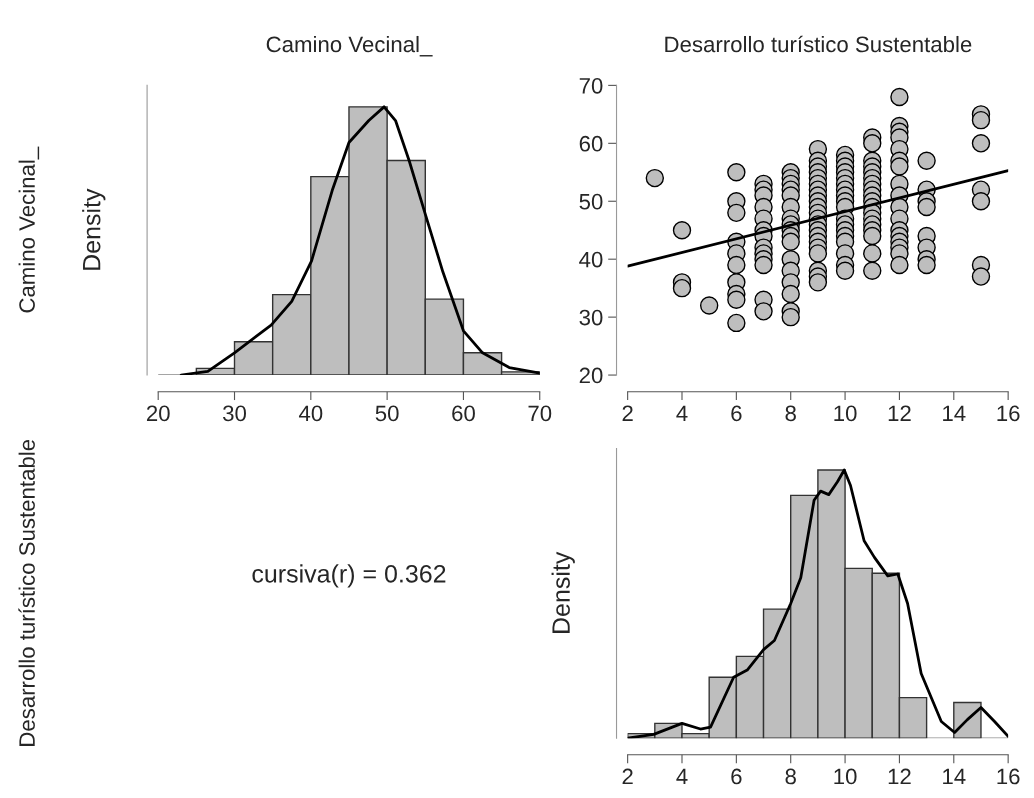 The height and width of the screenshot is (798, 1034). I want to click on text: cursiva(r) = 0.362, so click(349, 576).